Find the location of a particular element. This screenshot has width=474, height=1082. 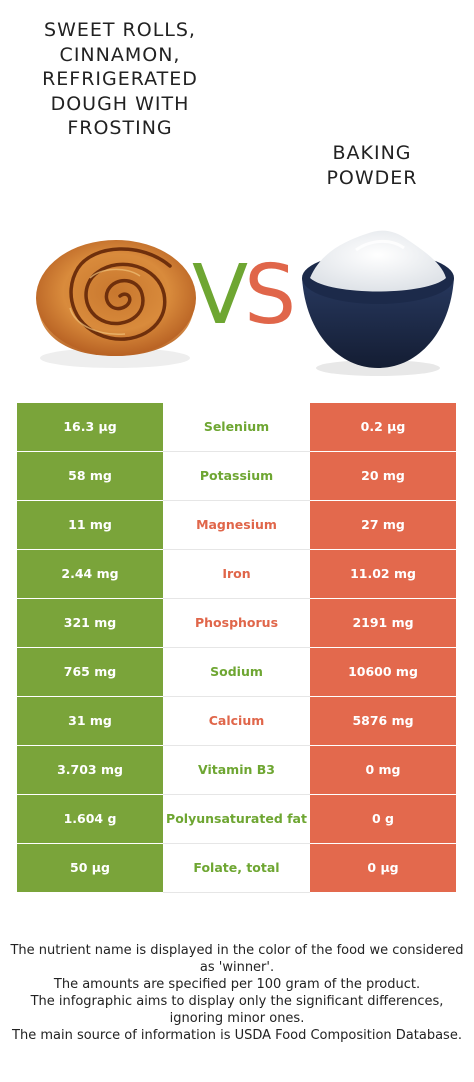

right-food-value: 0 µg is located at coordinates (383, 868).